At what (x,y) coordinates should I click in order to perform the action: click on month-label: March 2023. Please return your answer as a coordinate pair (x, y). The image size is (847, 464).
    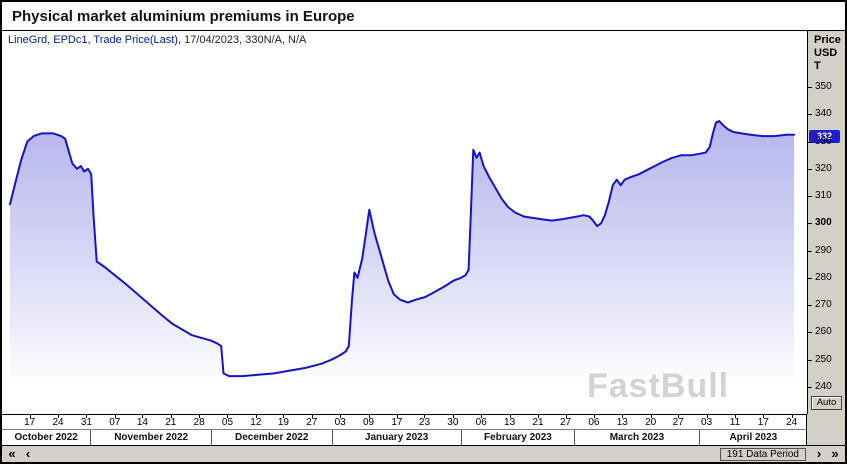
    Looking at the image, I should click on (637, 437).